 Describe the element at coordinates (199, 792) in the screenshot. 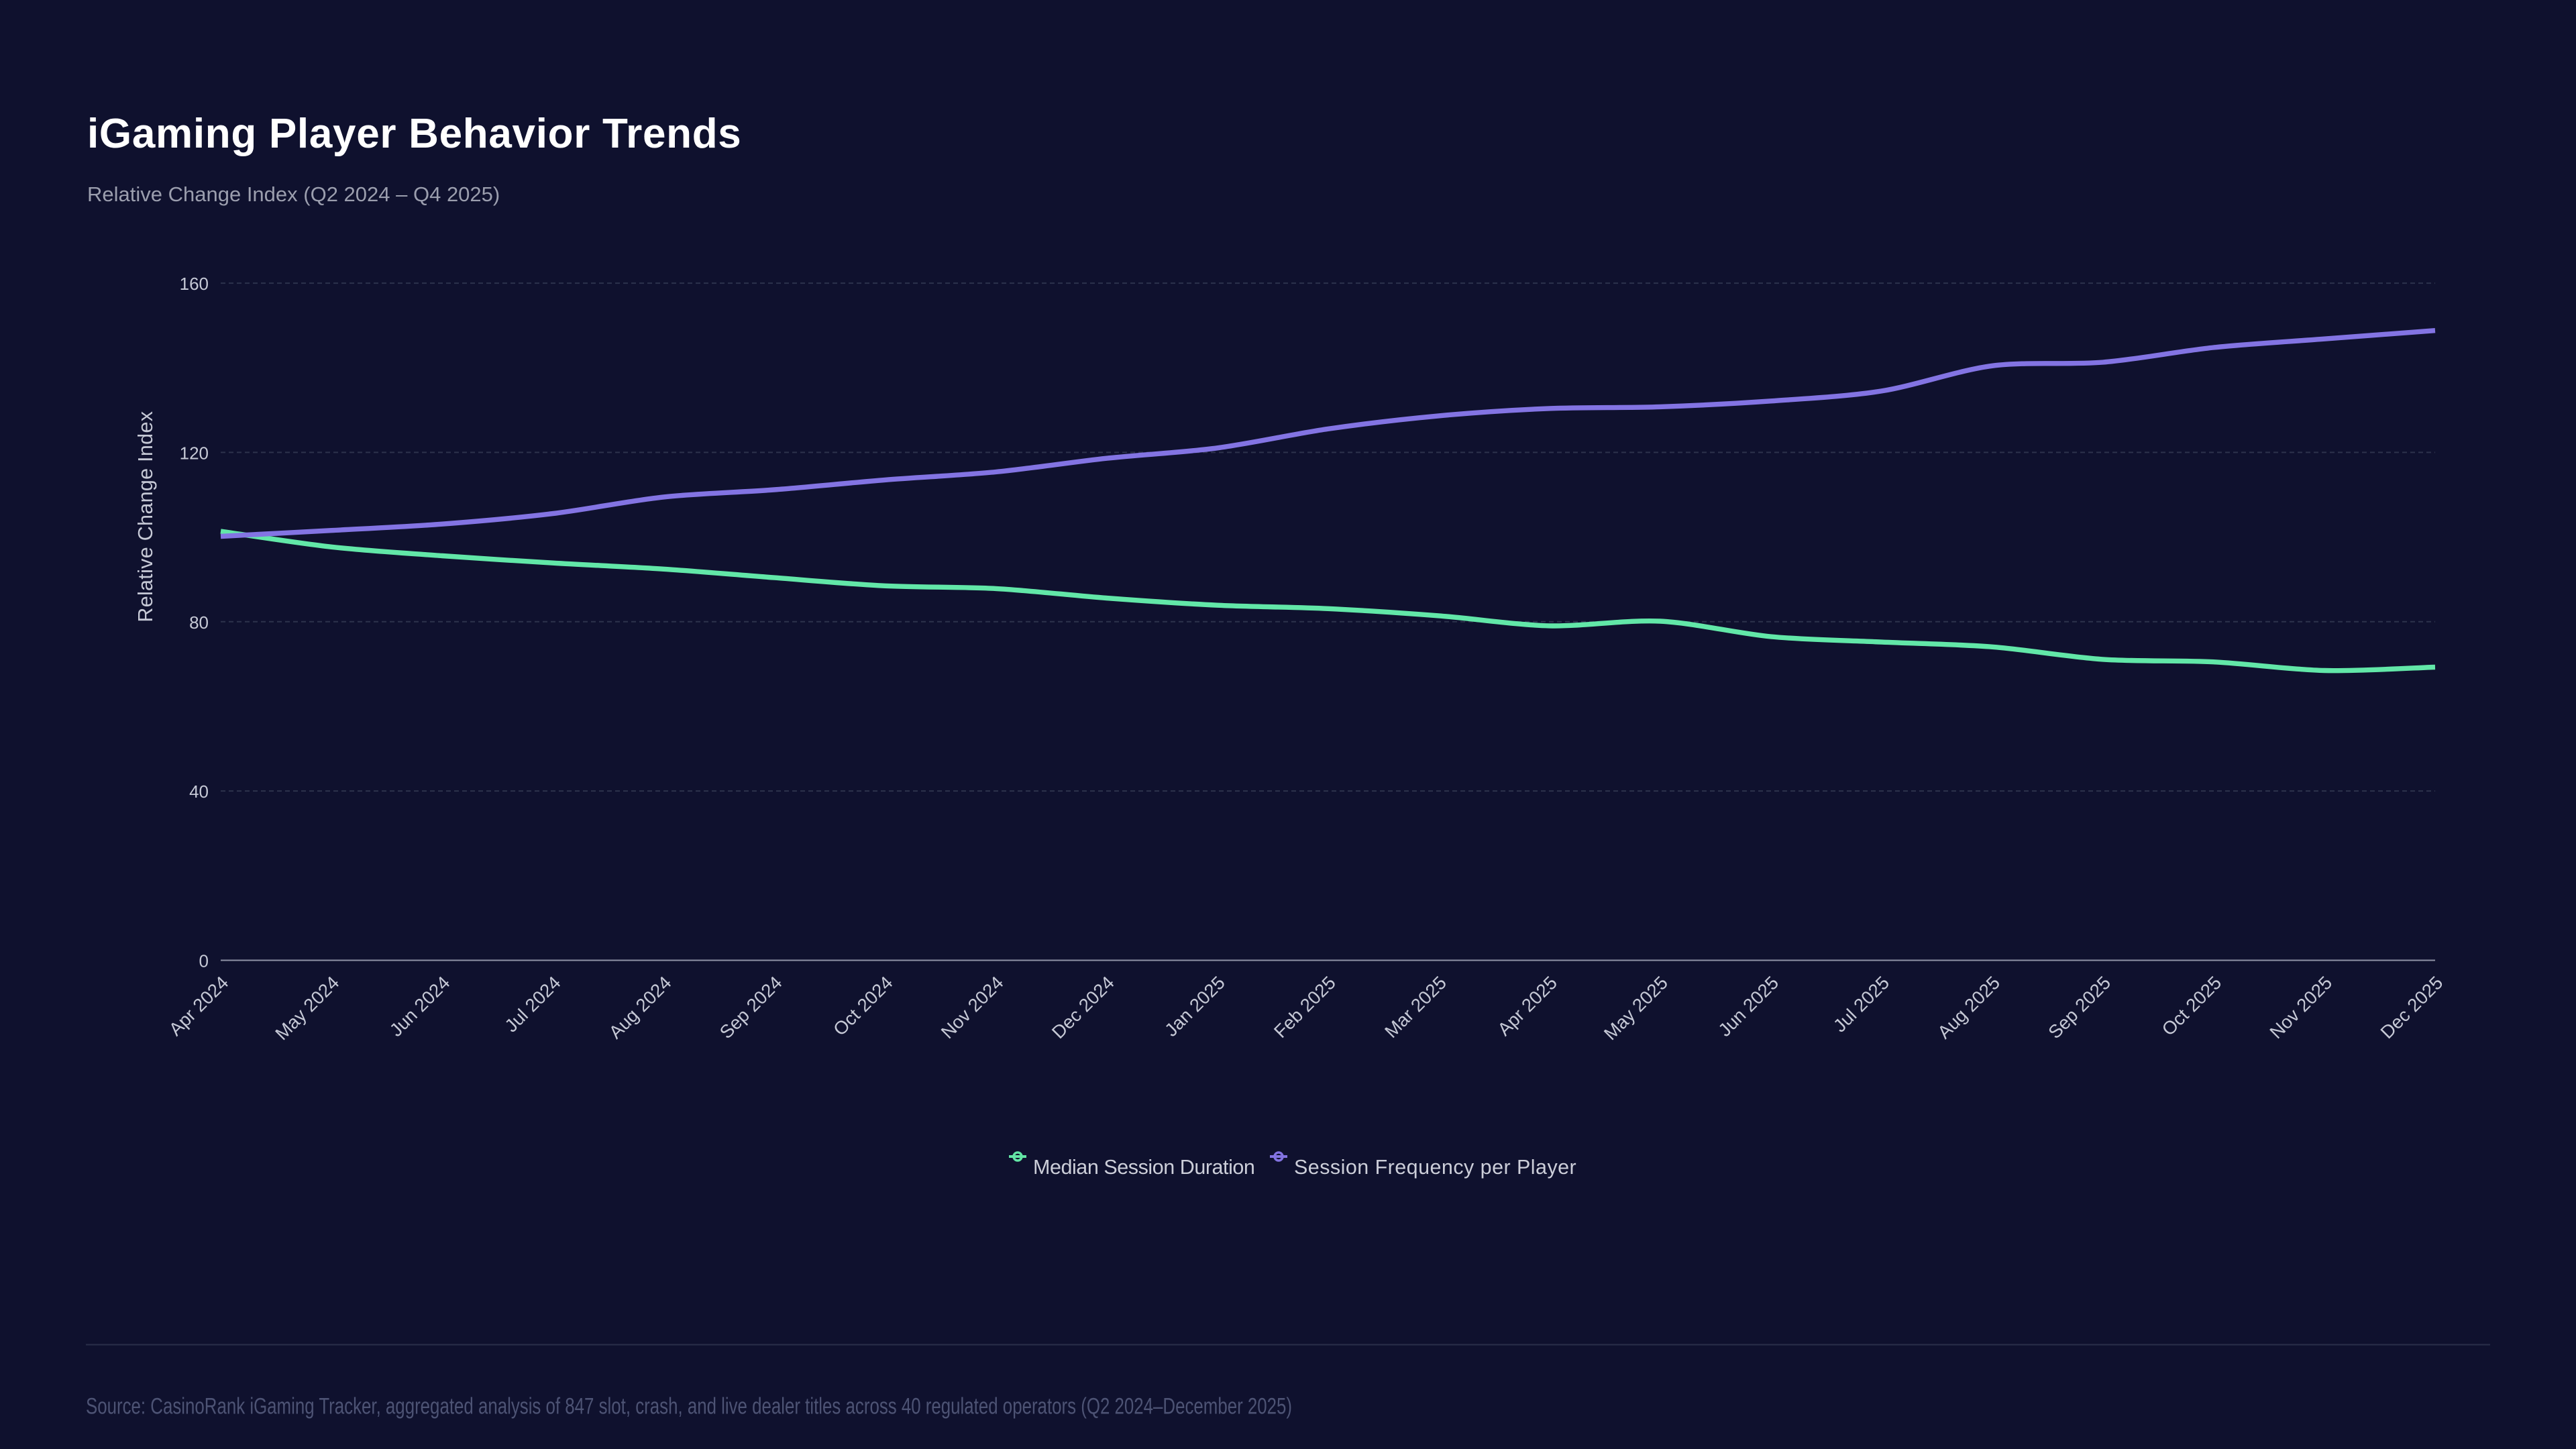

I see `svg-text: 40` at that location.